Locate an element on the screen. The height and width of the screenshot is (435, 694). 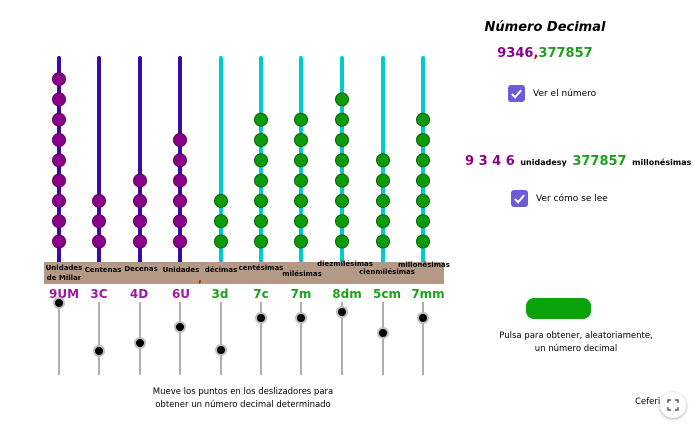
column-label: millonésimas is located at coordinates (424, 265).